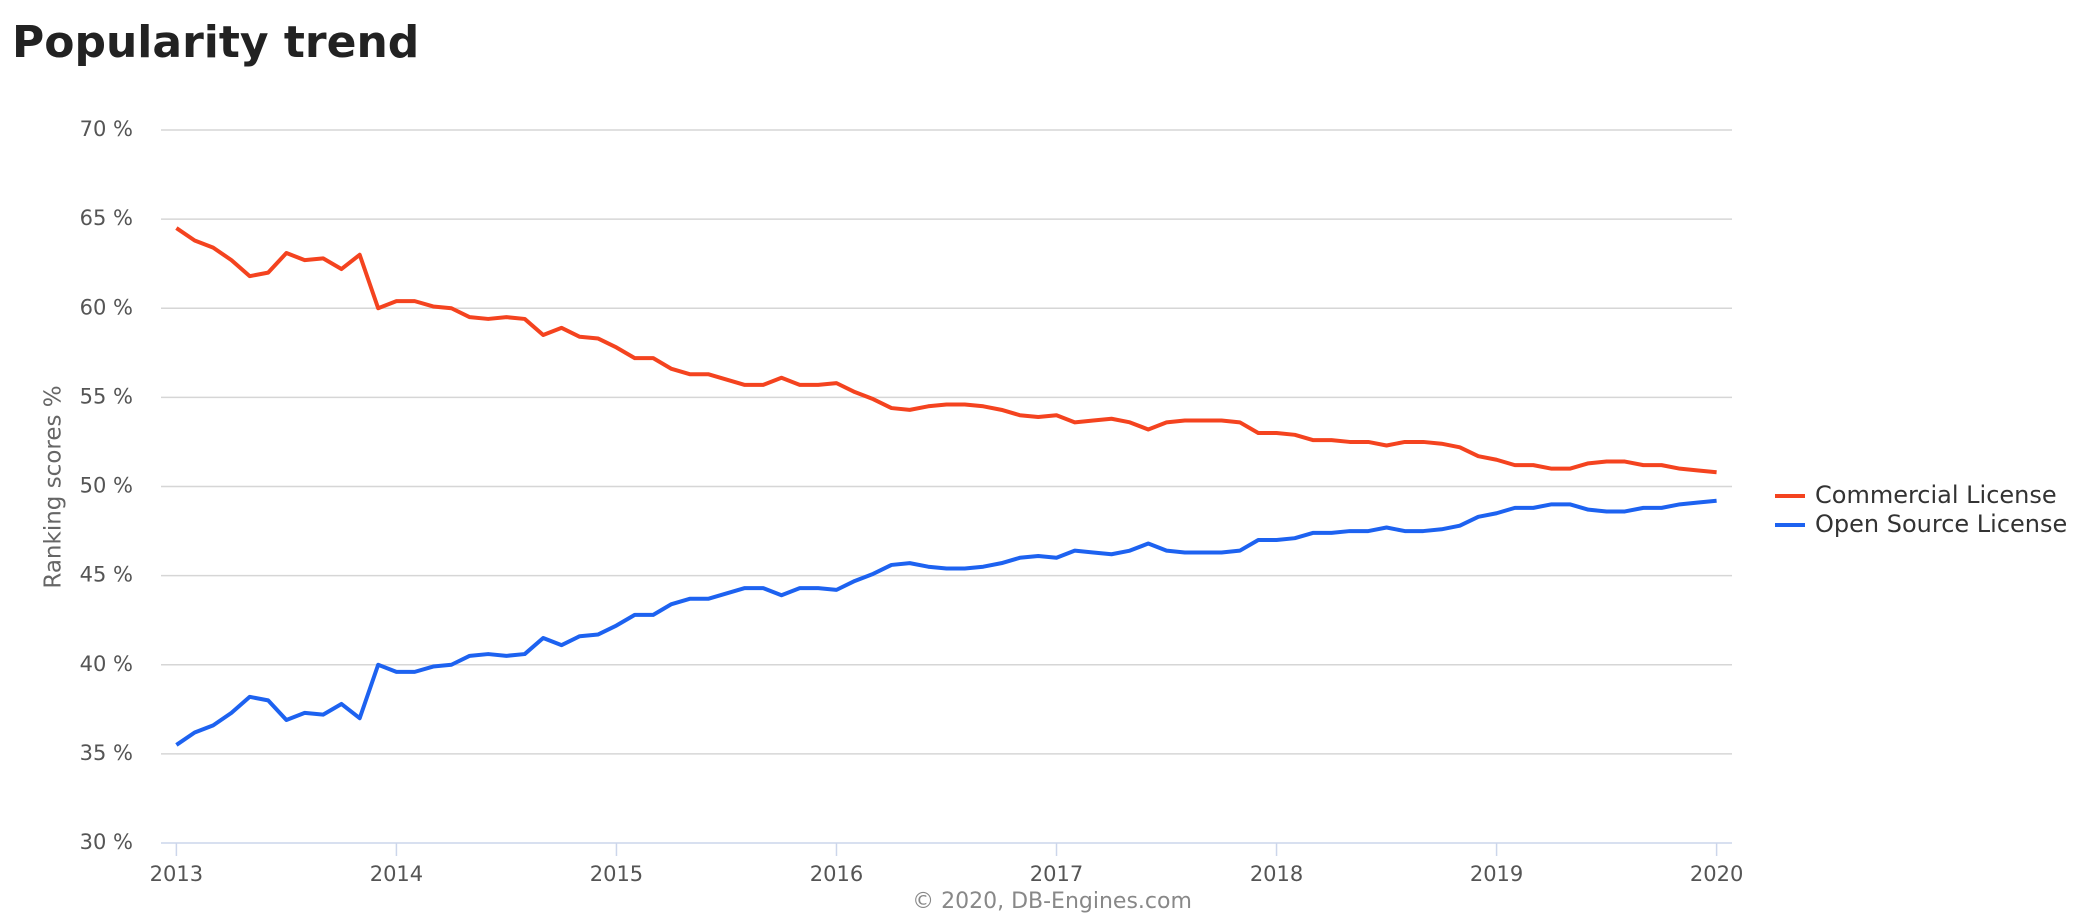 Image resolution: width=2074 pixels, height=920 pixels. What do you see at coordinates (106, 396) in the screenshot?
I see `y-tick-label: 55 %` at bounding box center [106, 396].